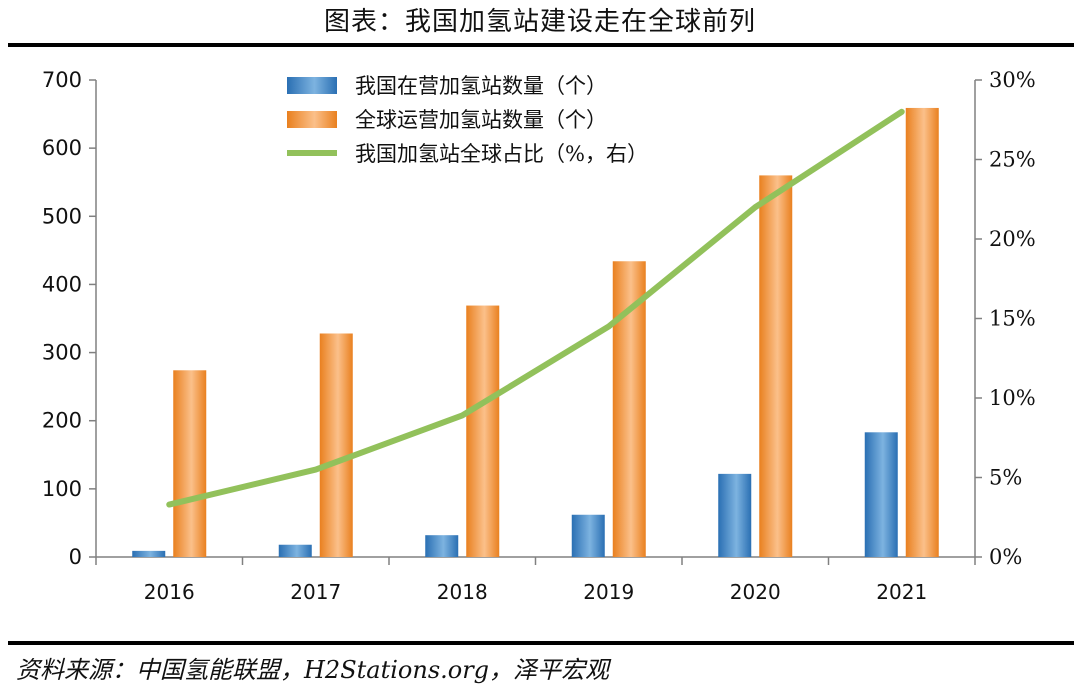 The image size is (1080, 695). I want to click on x-axis-tick-label: 2020, so click(755, 592).